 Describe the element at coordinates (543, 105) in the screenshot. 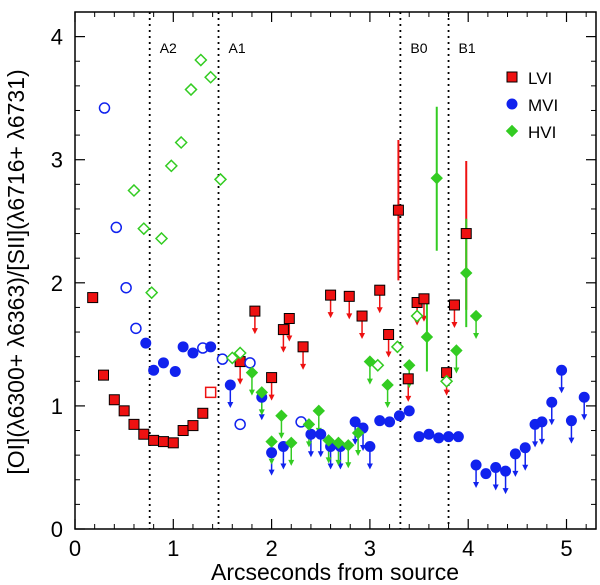

I see `mvi-legend-label: MVI` at that location.